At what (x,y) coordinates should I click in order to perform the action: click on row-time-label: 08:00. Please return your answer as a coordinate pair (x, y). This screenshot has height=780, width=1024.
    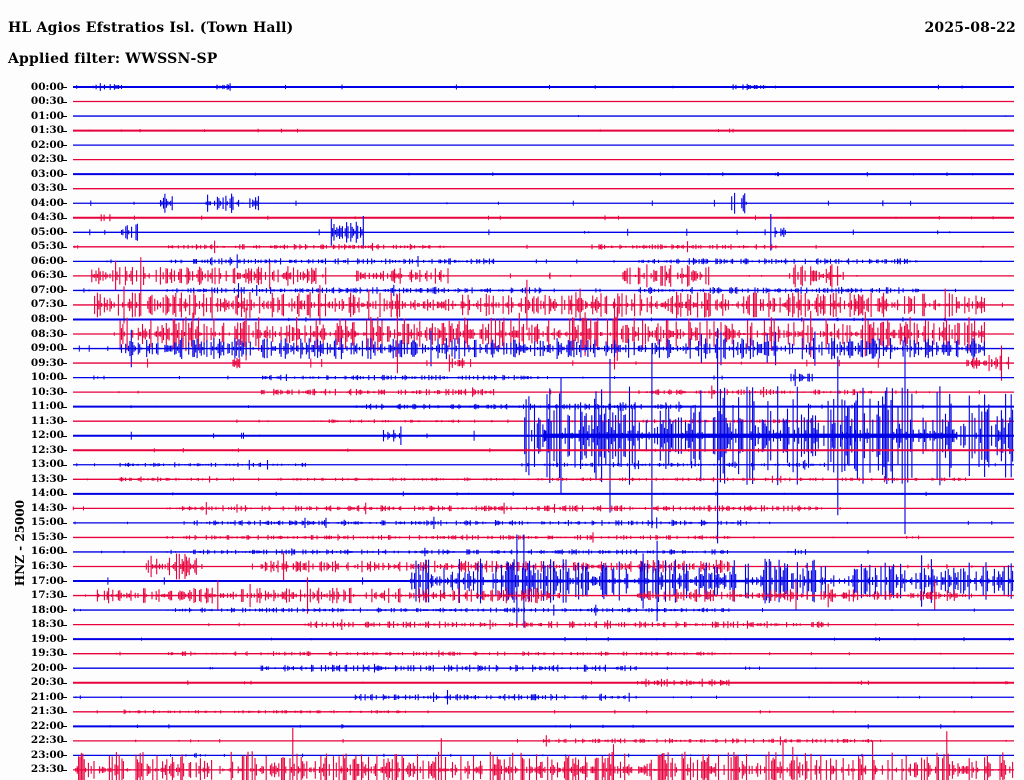
    Looking at the image, I should click on (47, 318).